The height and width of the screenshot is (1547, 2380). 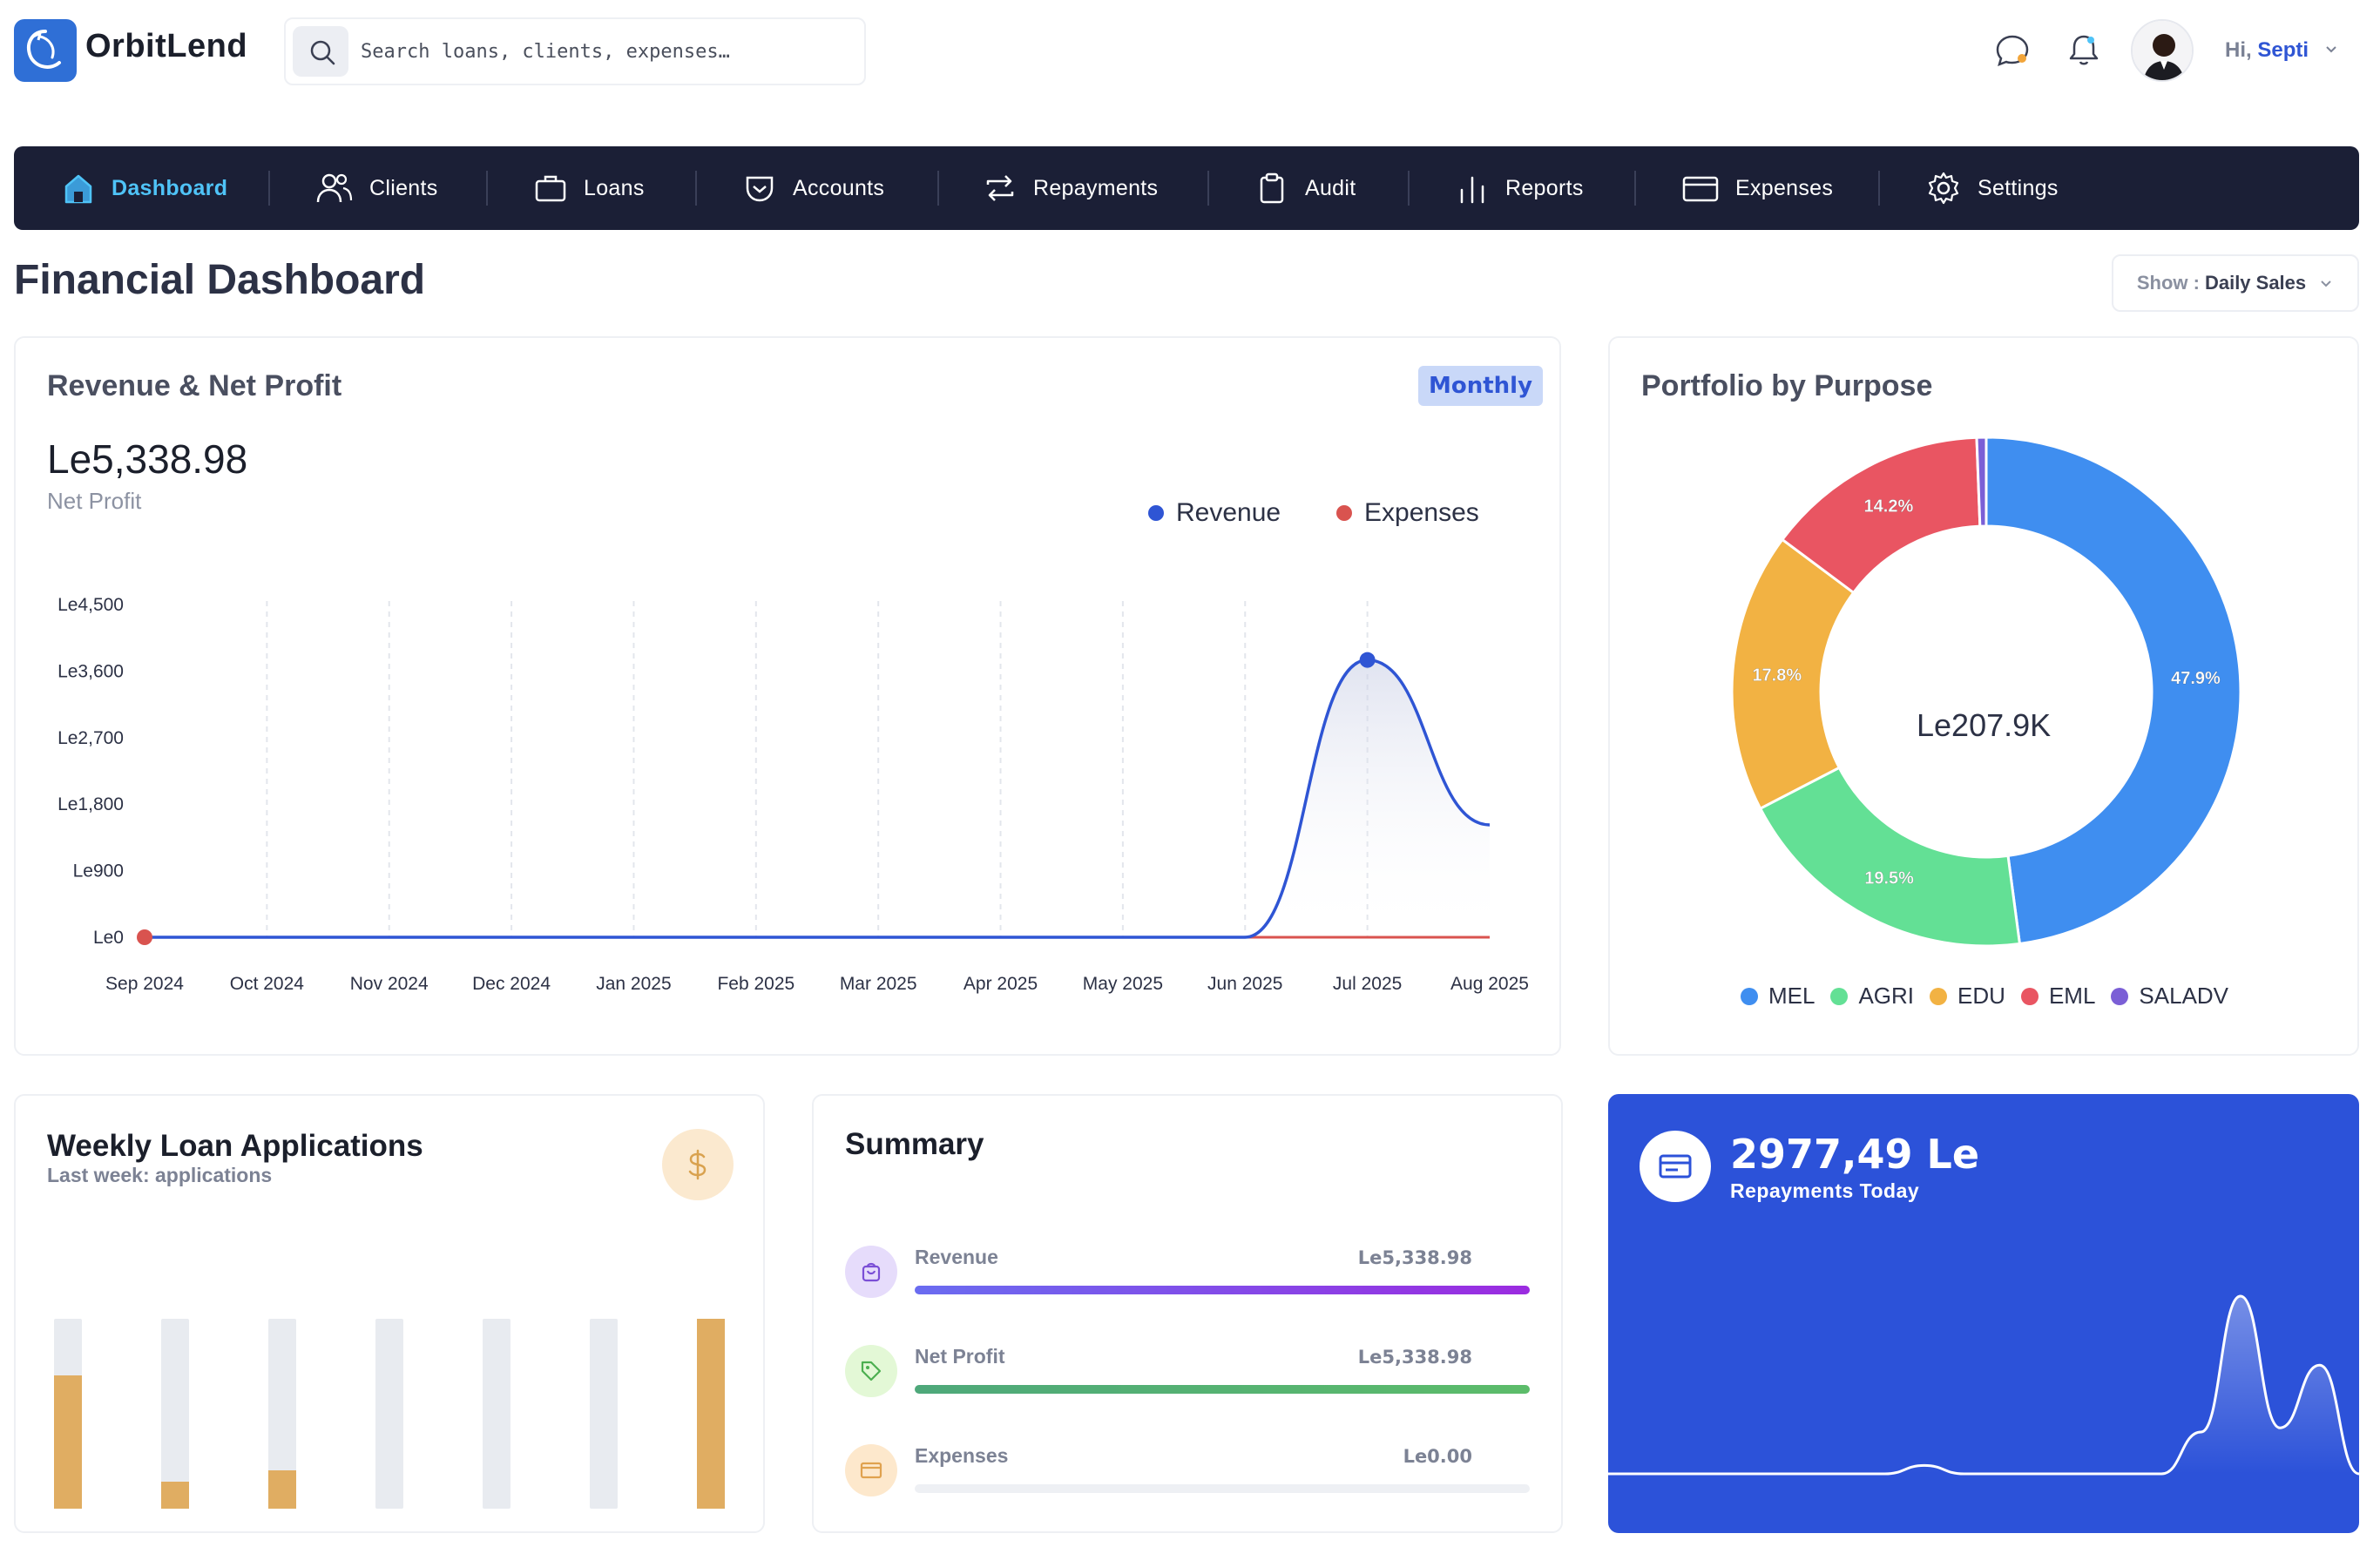 I want to click on legend-item-saladv: SALADV, so click(x=2169, y=996).